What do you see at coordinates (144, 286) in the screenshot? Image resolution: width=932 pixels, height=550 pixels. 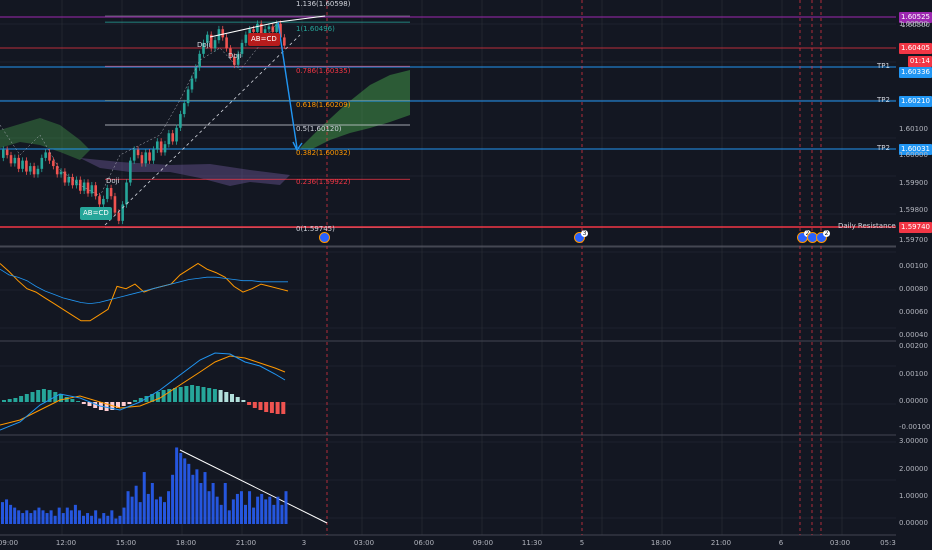 I see `oscillator-blue` at bounding box center [144, 286].